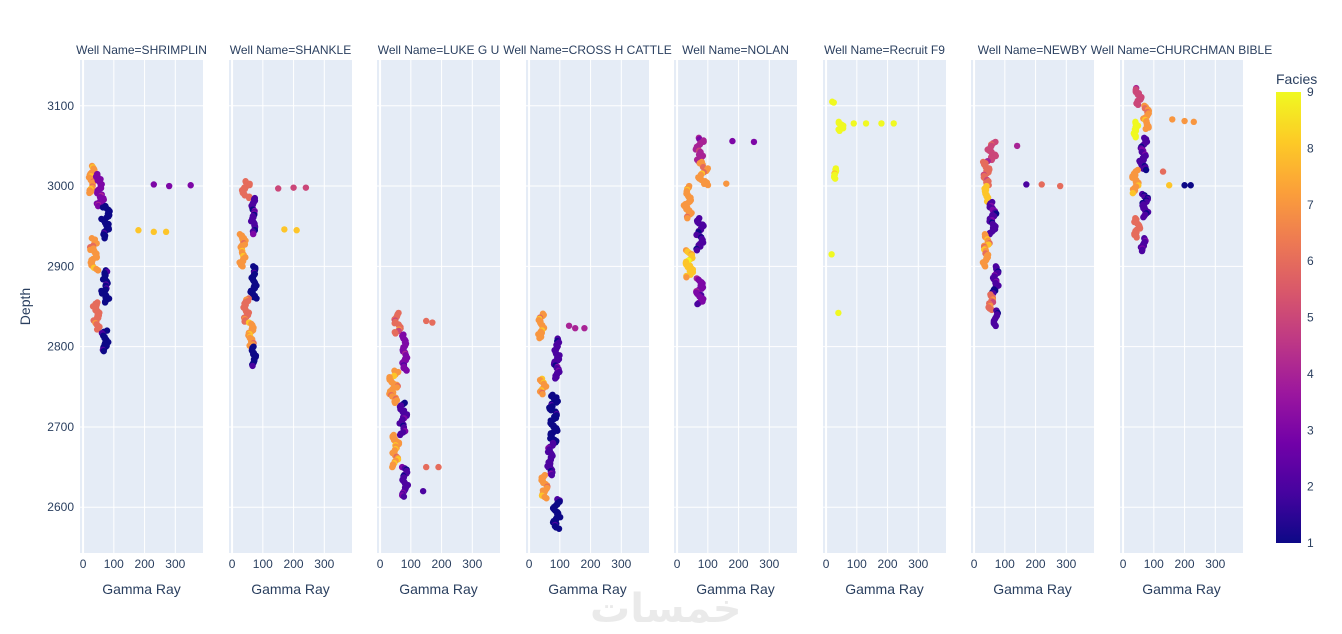  What do you see at coordinates (45, 306) in the screenshot?
I see `y-axis: 2600 2700 2800 2900 3000 3100 Depth` at bounding box center [45, 306].